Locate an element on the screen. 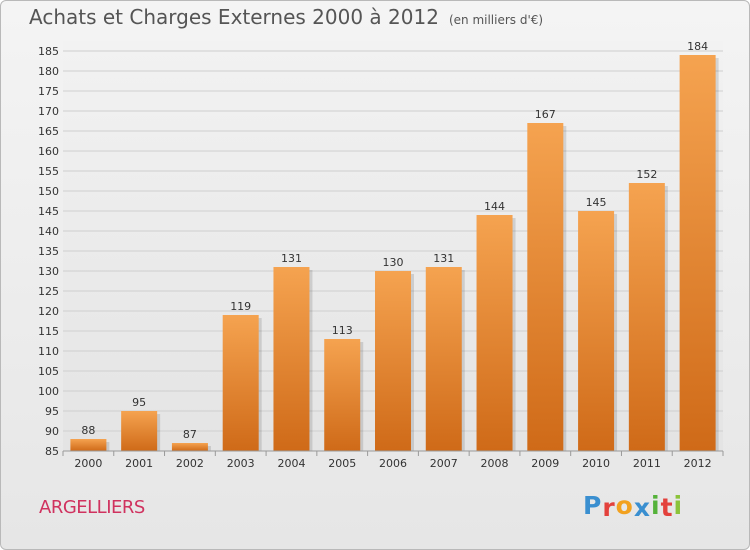 The image size is (750, 550). bar-2001 is located at coordinates (139, 431).